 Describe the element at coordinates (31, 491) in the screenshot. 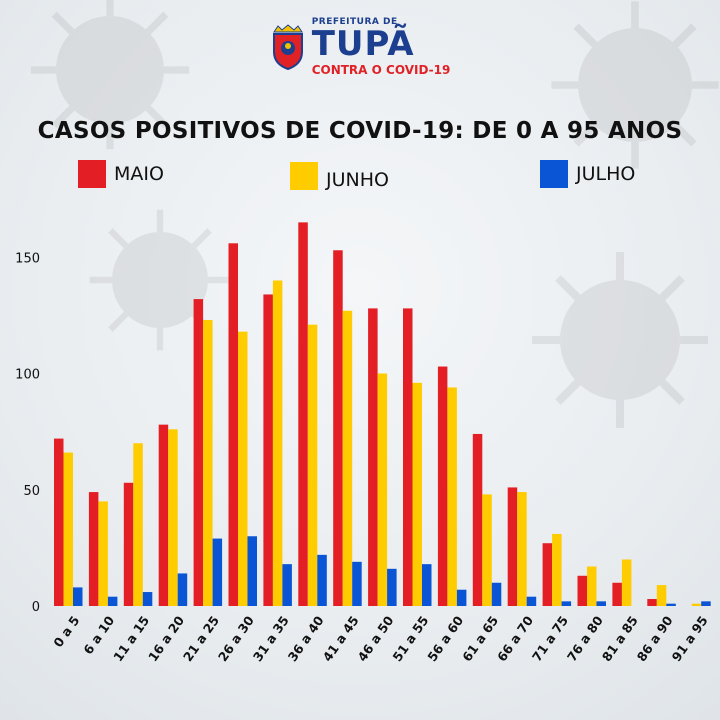

I see `y-tick-label-1: 50` at that location.